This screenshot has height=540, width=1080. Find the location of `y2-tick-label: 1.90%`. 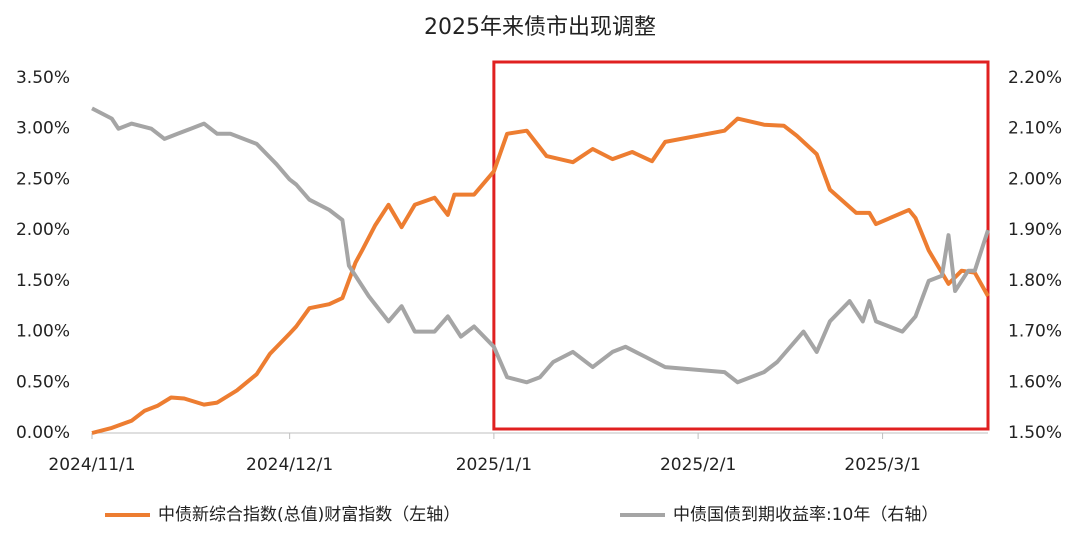

y2-tick-label: 1.90% is located at coordinates (1035, 230).